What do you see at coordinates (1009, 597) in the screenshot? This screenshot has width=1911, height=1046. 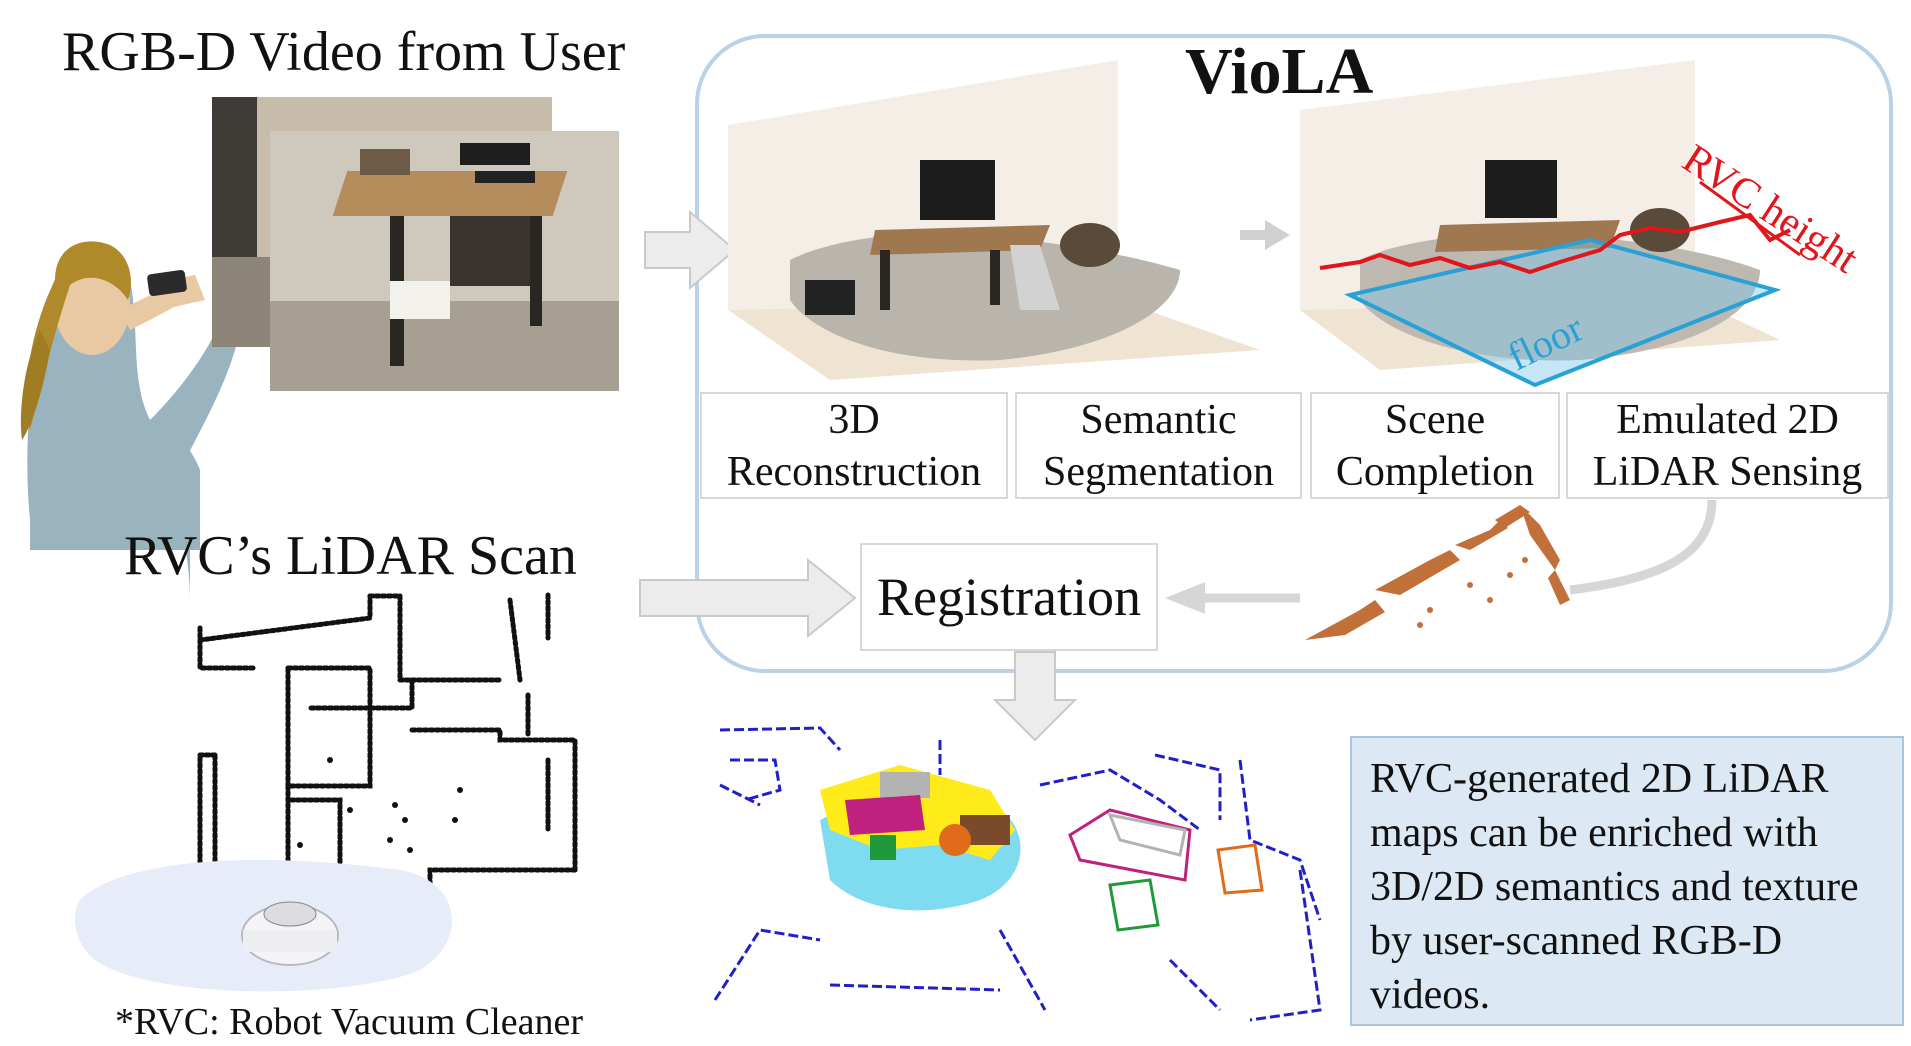 I see `registration-box: Registration` at bounding box center [1009, 597].